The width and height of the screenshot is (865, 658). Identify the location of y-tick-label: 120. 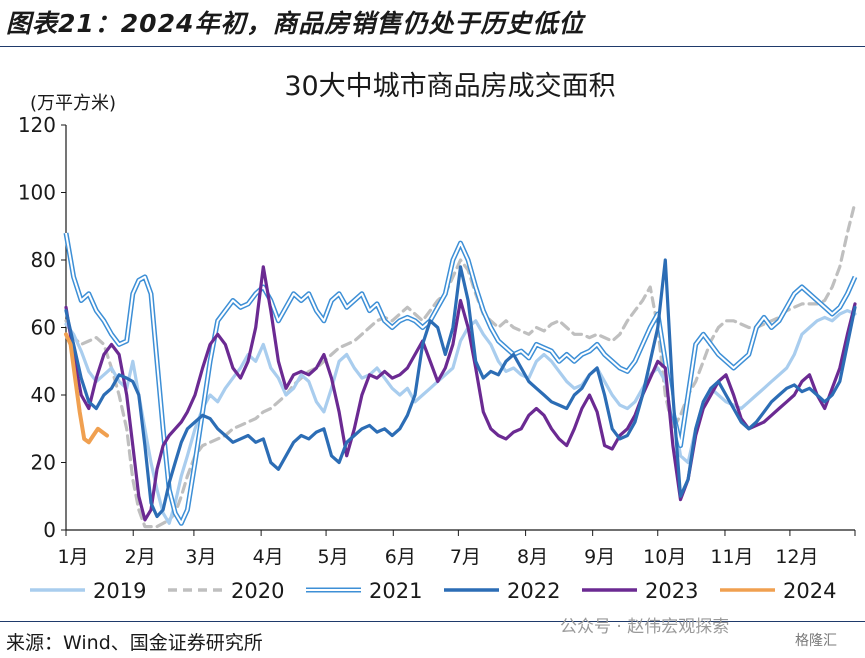
(37, 125).